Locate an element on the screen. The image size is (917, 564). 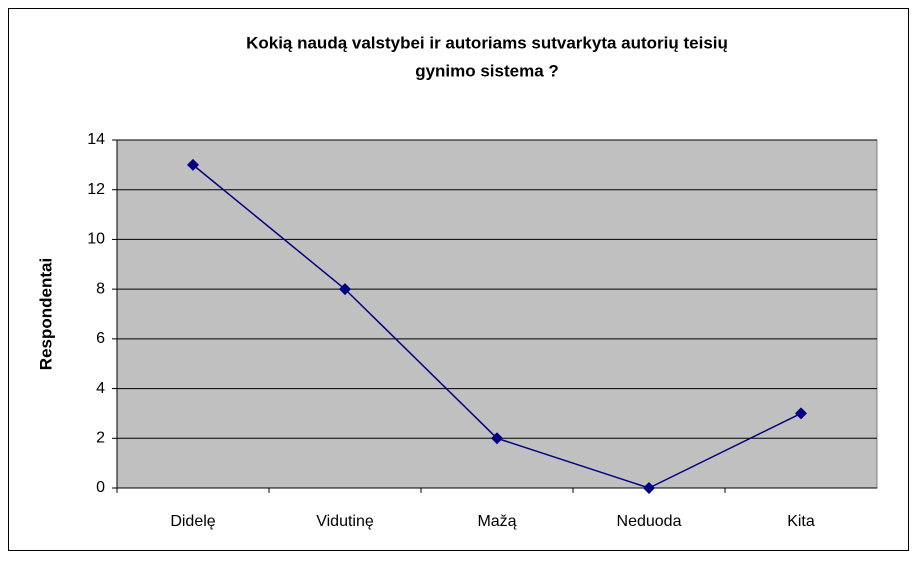
x-tick-label: Mažą is located at coordinates (496, 521).